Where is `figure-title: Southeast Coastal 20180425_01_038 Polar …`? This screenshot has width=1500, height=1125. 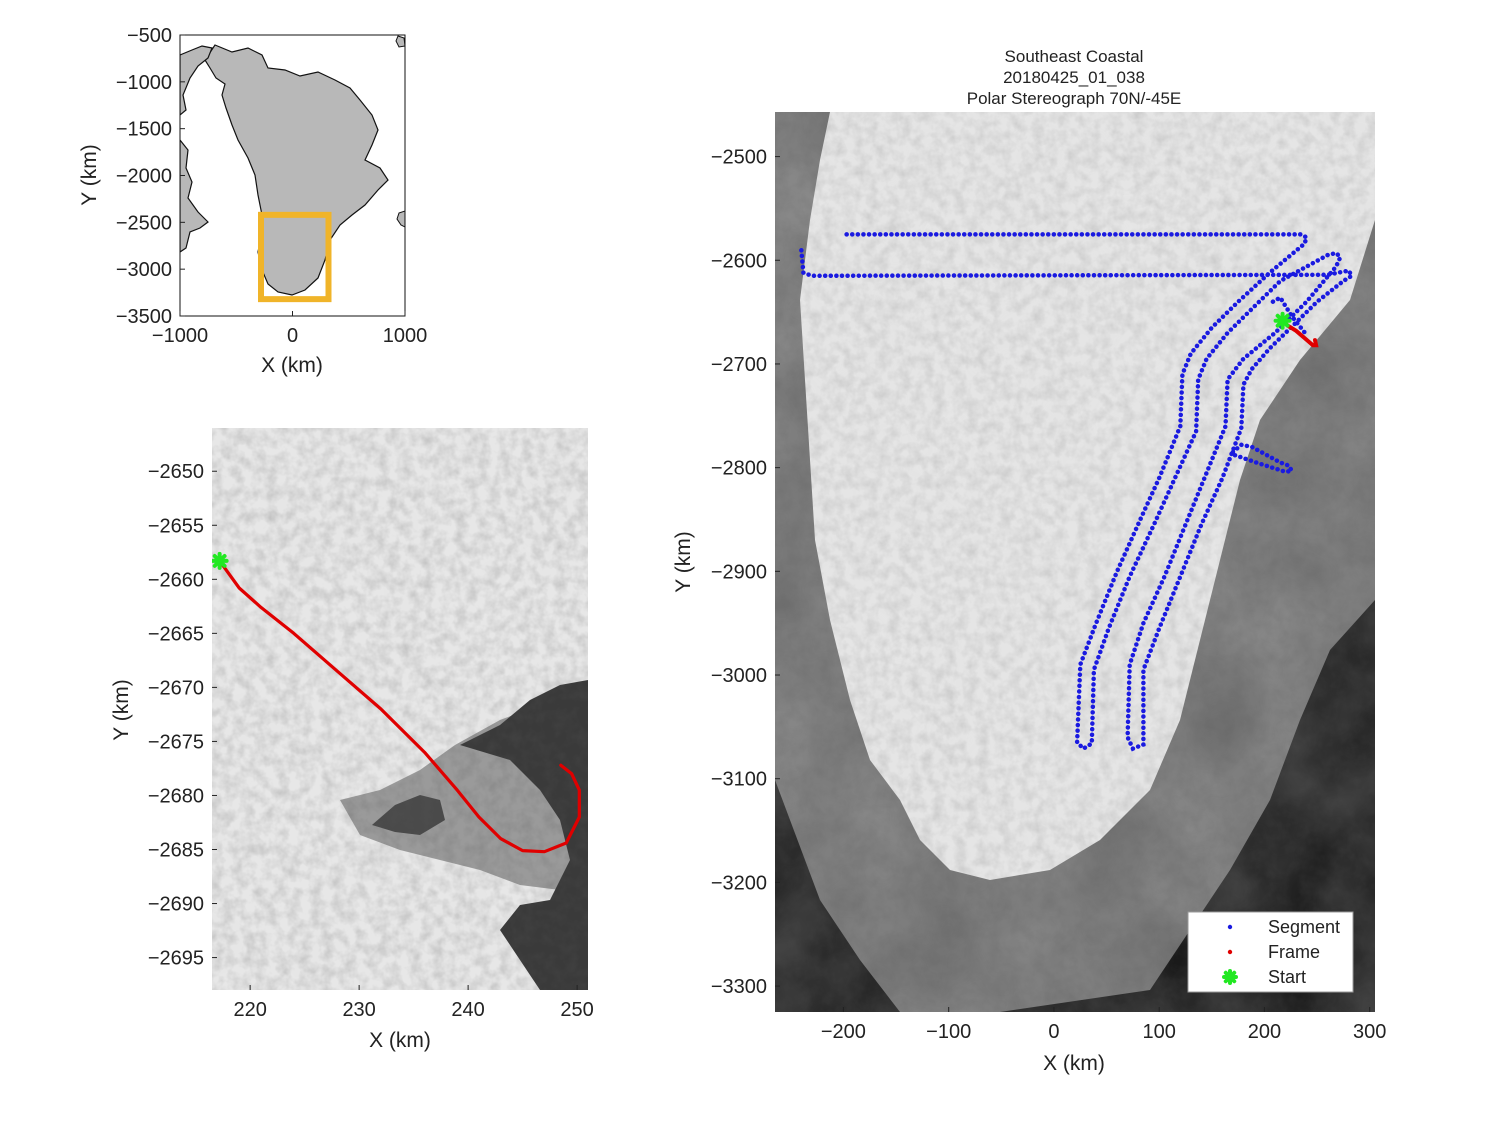 figure-title: Southeast Coastal 20180425_01_038 Polar … is located at coordinates (1074, 77).